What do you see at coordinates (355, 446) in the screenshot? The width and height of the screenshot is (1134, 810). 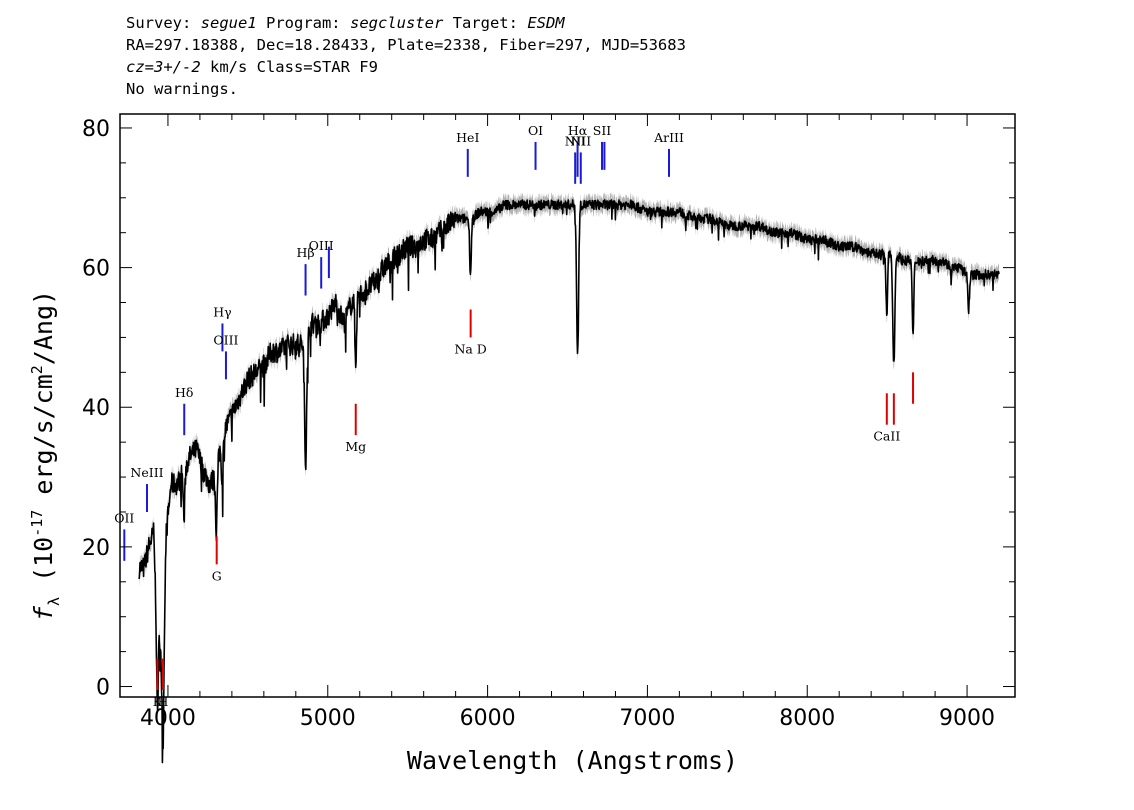 I see `absorption-line-label: Mg` at bounding box center [355, 446].